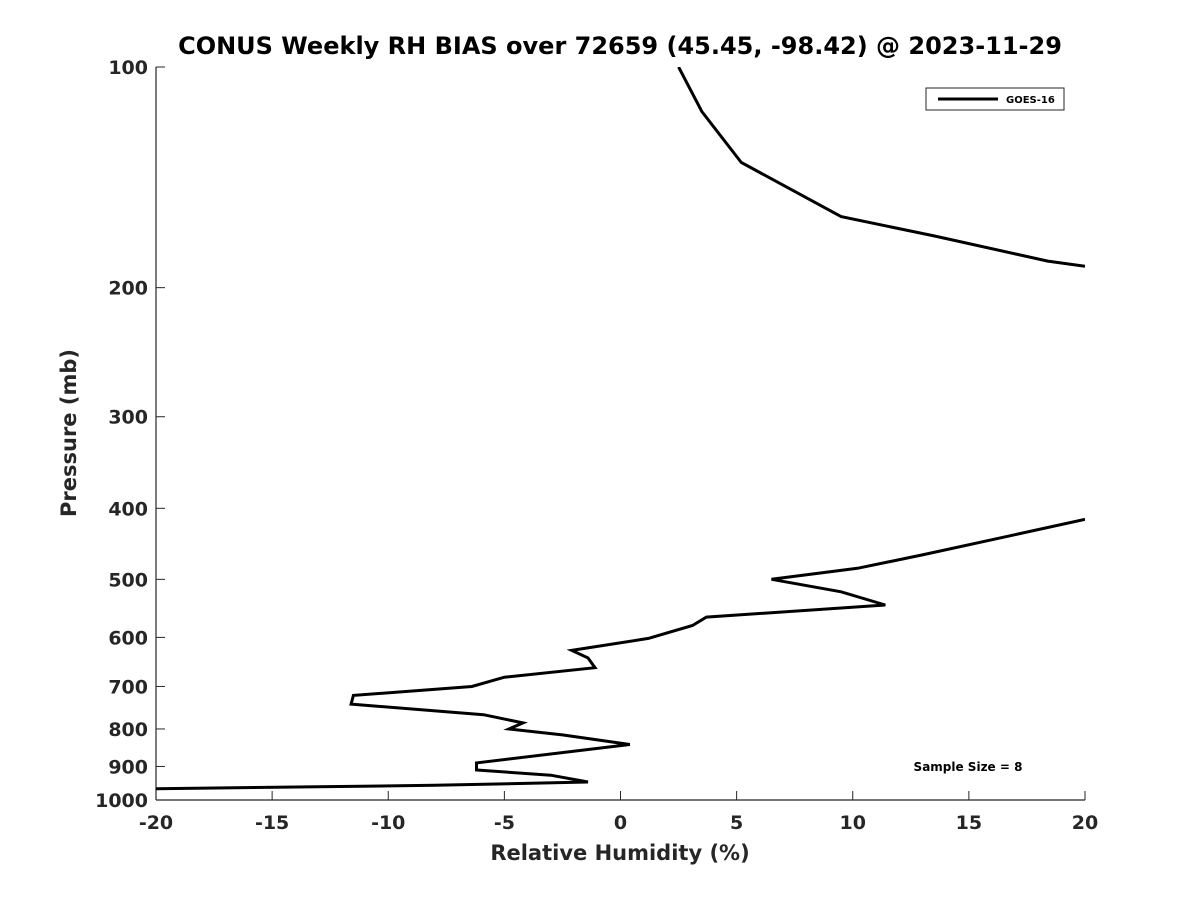  What do you see at coordinates (121, 801) in the screenshot?
I see `y-tick-label: 1000` at bounding box center [121, 801].